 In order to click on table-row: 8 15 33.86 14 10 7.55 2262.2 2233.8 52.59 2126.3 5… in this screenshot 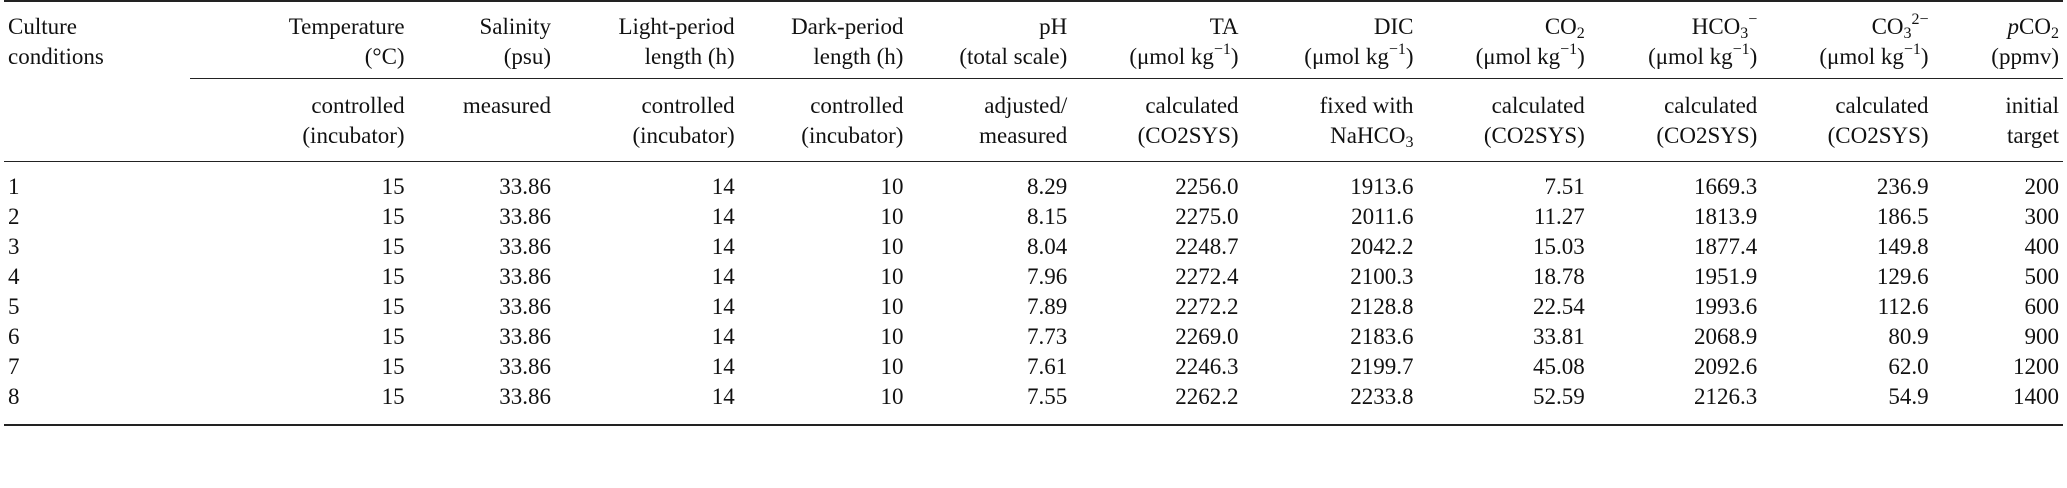, I will do `click(1033, 404)`.